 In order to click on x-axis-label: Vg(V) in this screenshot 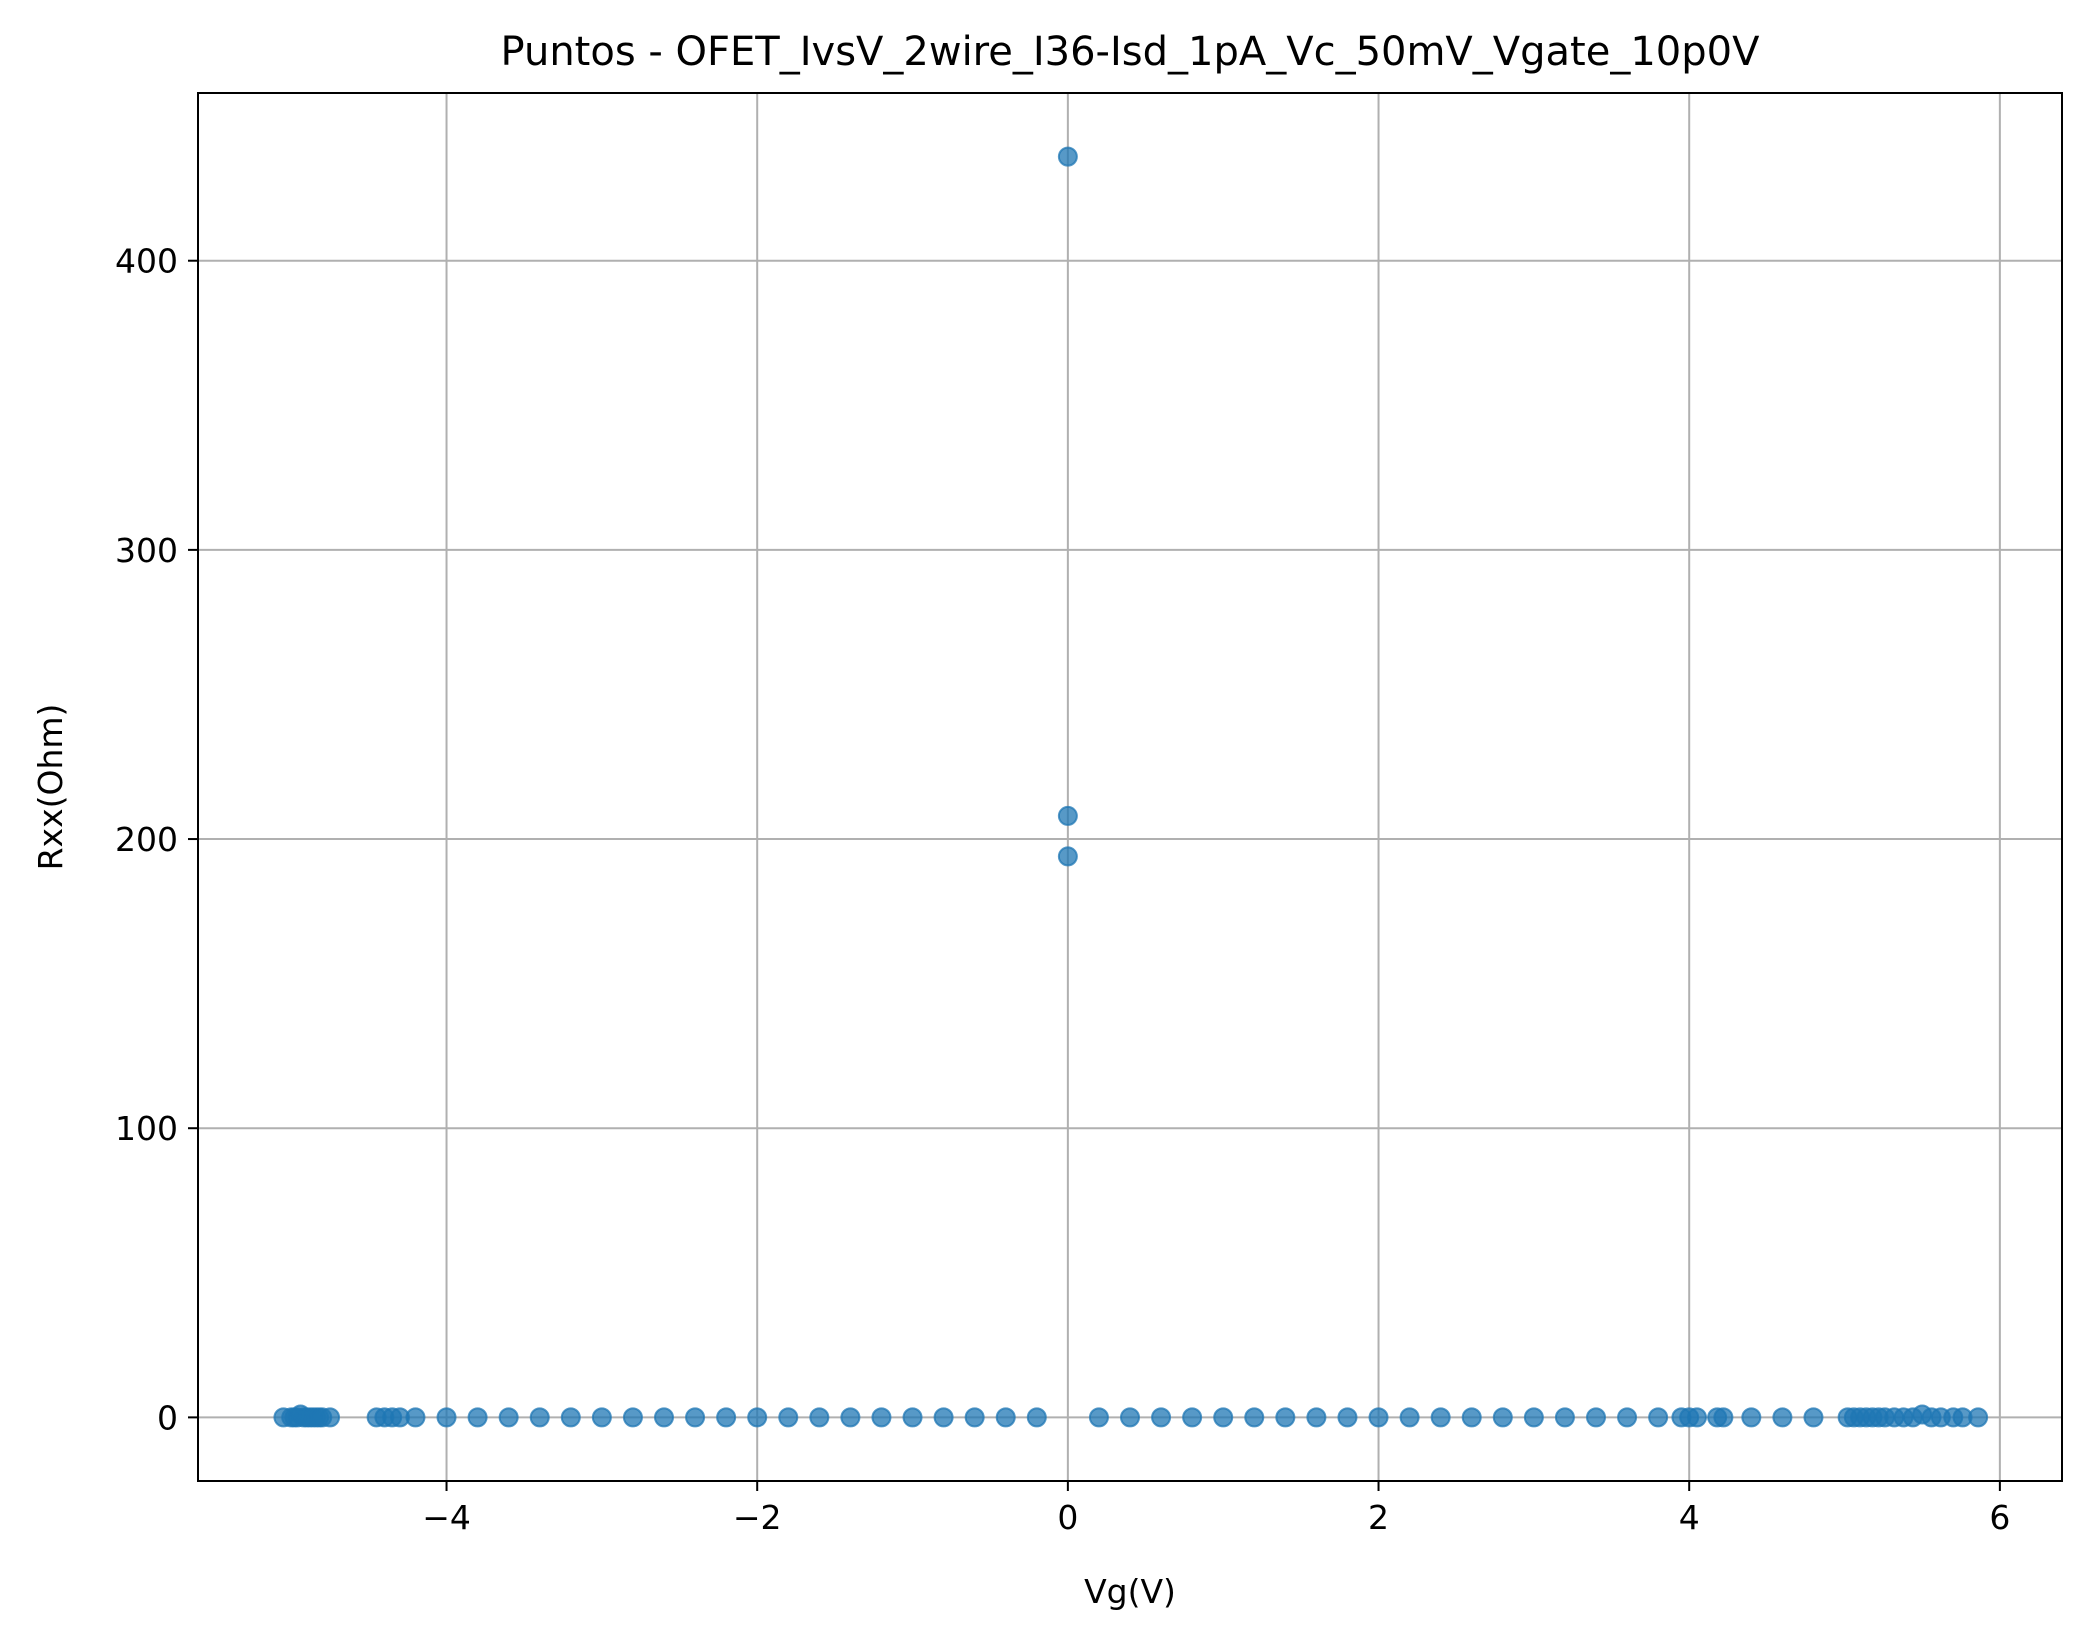, I will do `click(1130, 1591)`.